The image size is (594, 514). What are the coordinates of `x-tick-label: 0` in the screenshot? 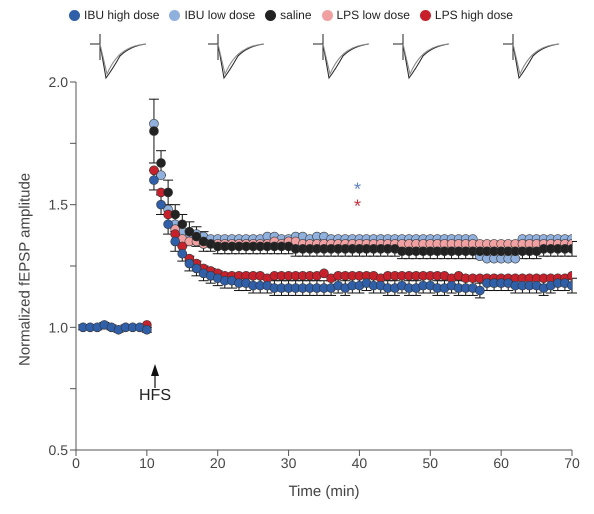 It's located at (76, 462).